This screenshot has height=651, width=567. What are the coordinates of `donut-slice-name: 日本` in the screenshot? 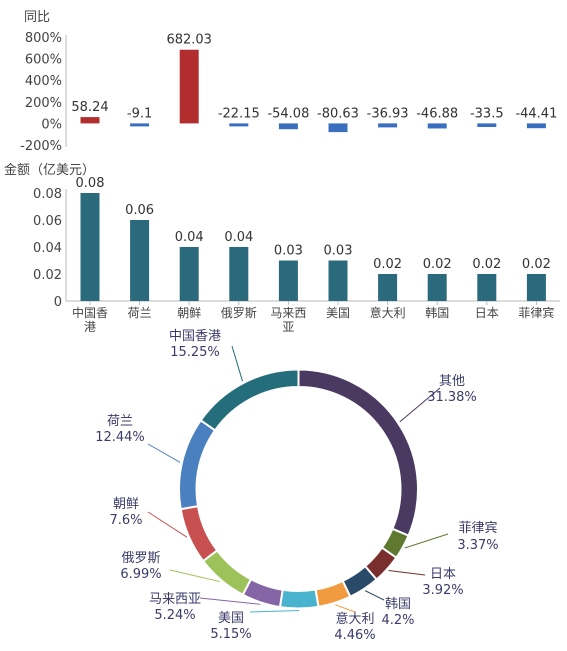 It's located at (443, 574).